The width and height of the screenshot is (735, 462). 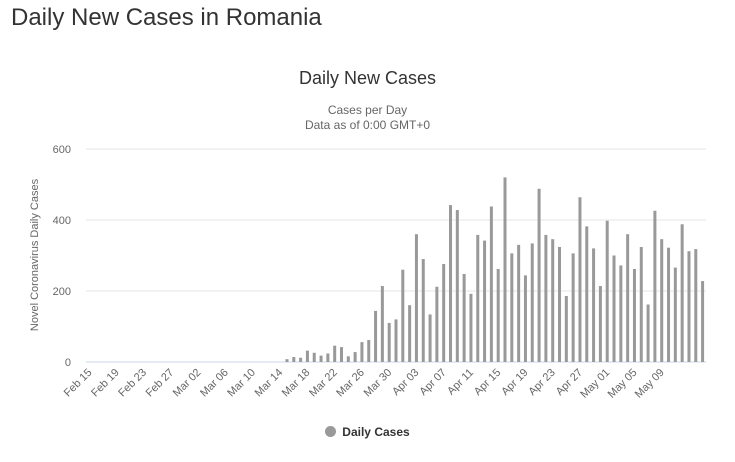 What do you see at coordinates (323, 383) in the screenshot?
I see `x-tick-label: Mar 22` at bounding box center [323, 383].